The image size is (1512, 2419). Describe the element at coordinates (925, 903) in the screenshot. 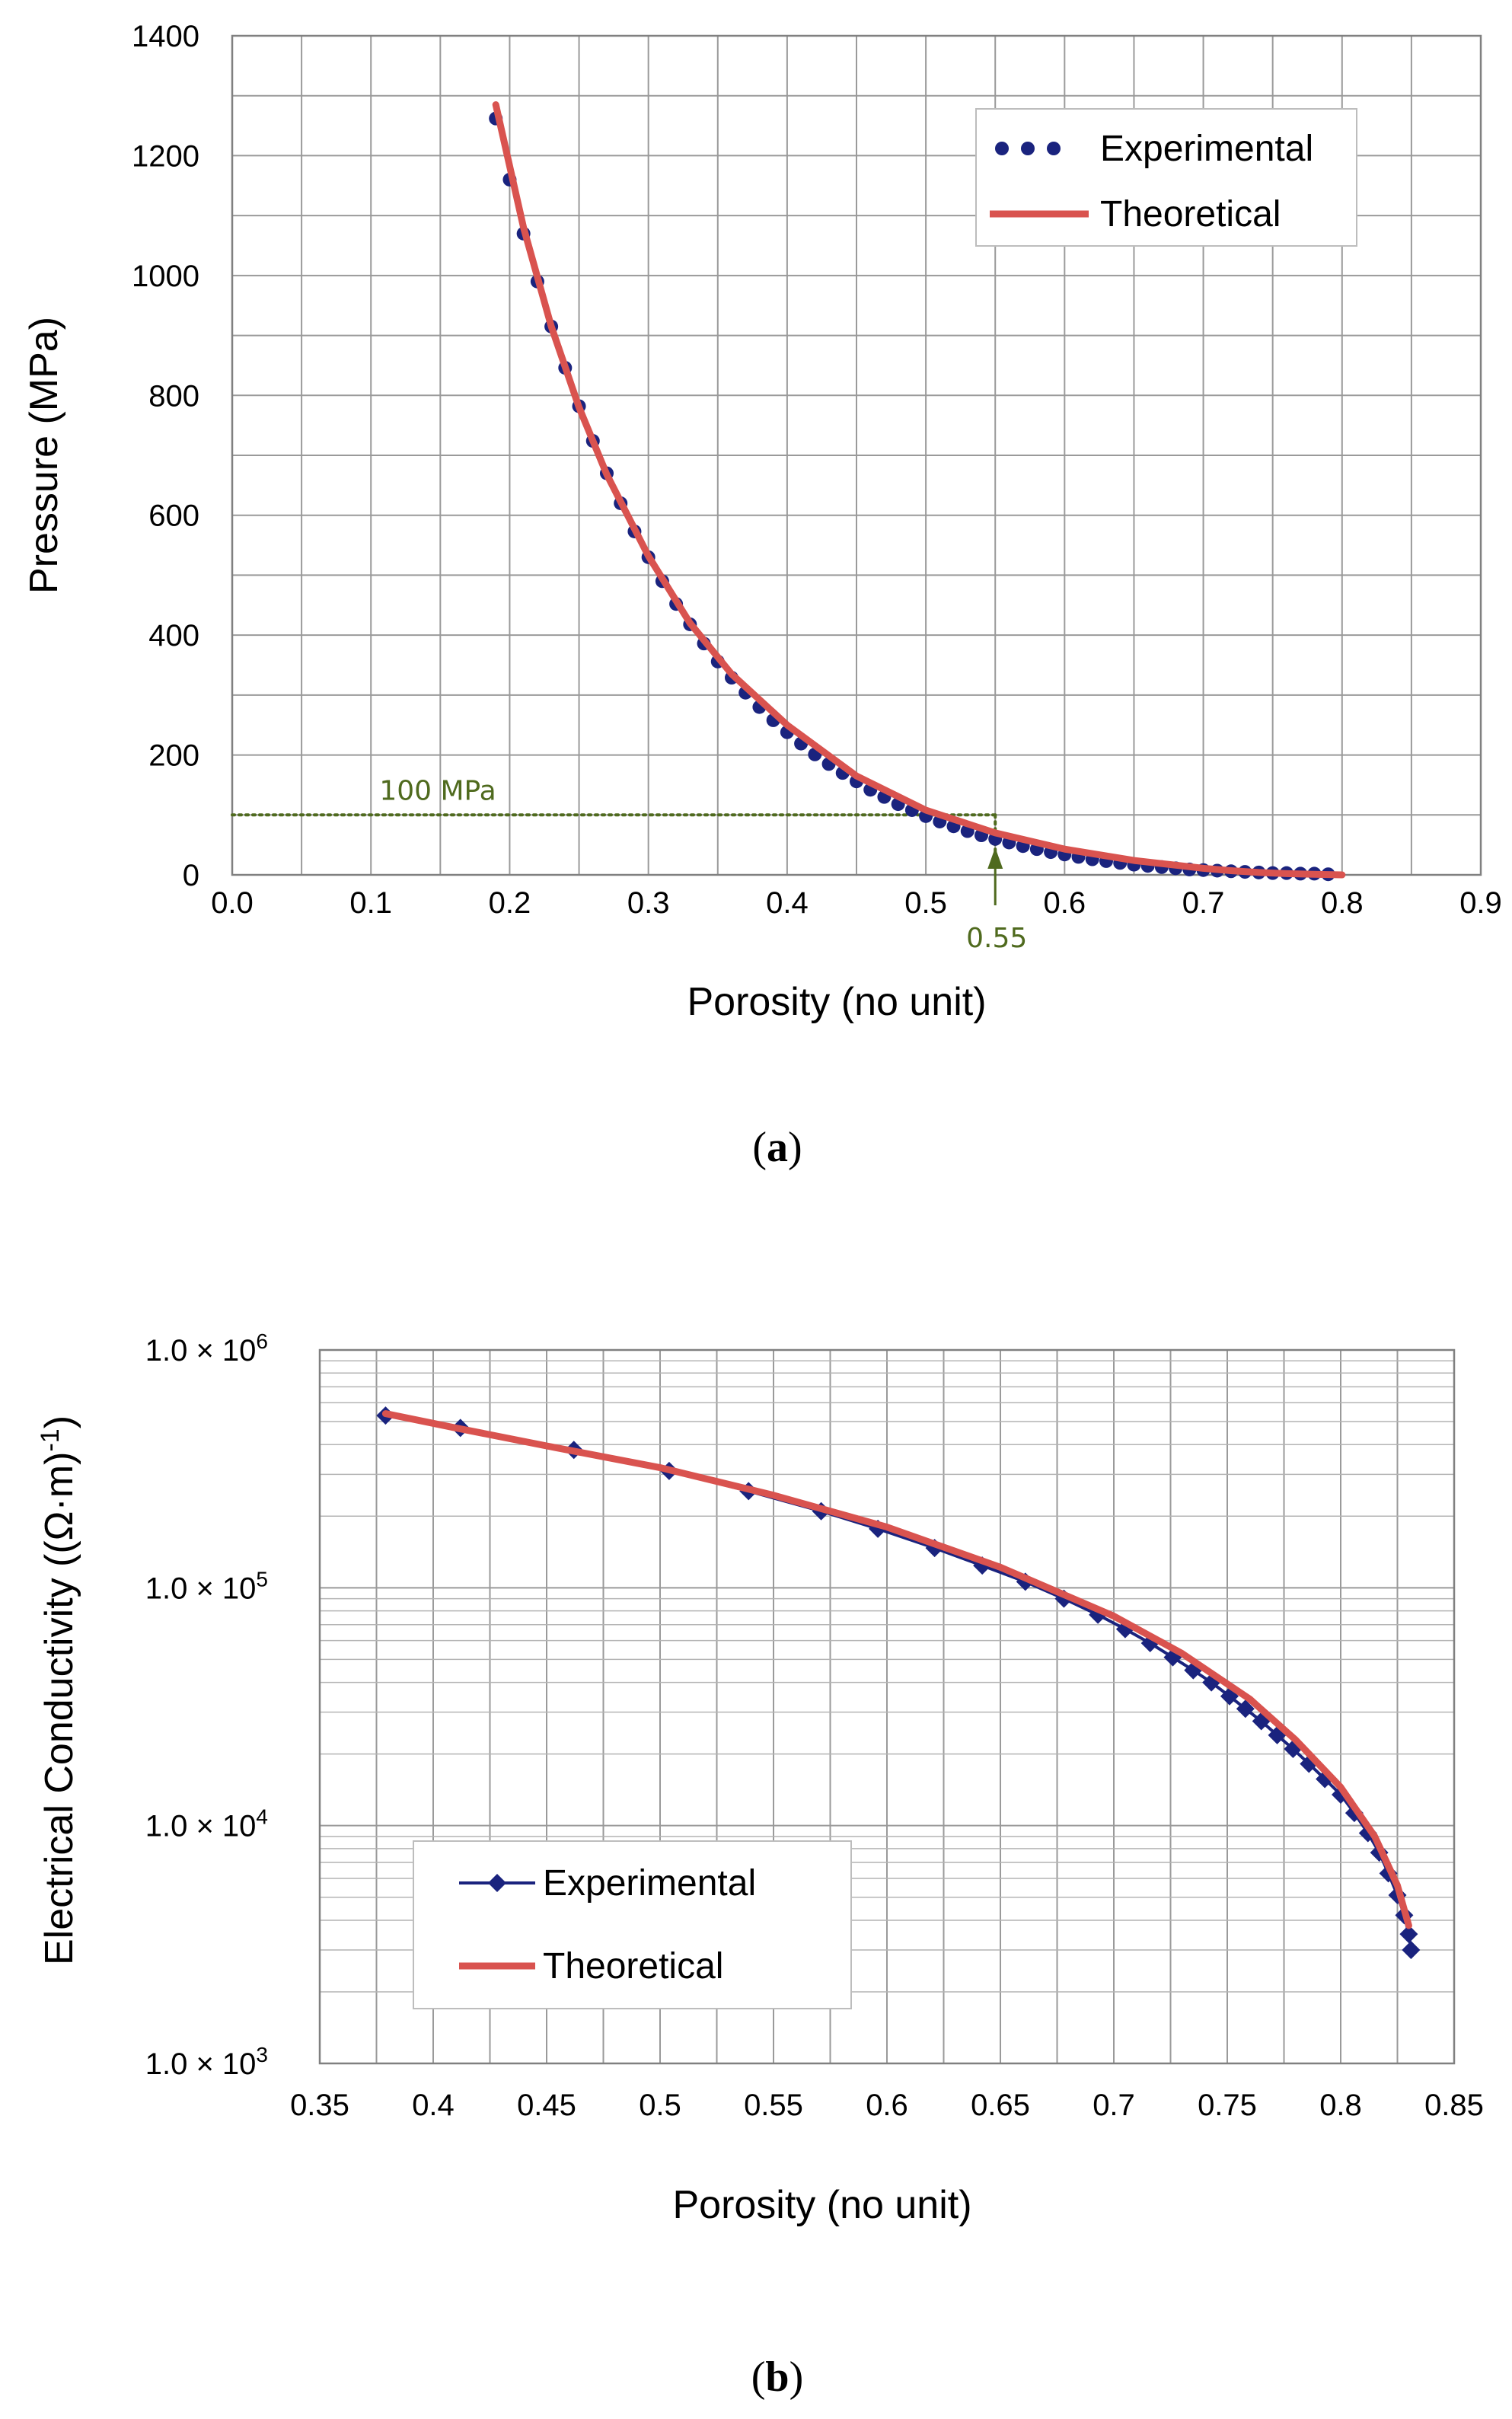

I see `chart-a-x-tick-label: 0.5` at that location.